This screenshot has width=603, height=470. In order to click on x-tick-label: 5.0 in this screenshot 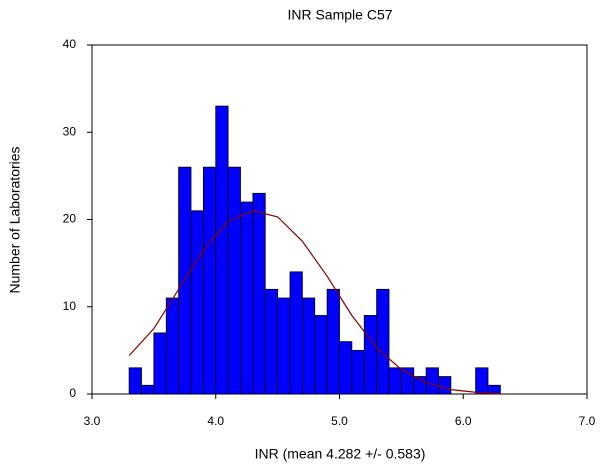, I will do `click(339, 421)`.